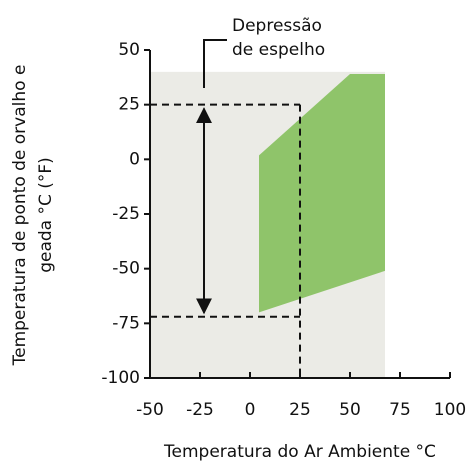 Image resolution: width=473 pixels, height=472 pixels. I want to click on y-axis-label: Temperatura de ponto de orvalho e, so click(20, 216).